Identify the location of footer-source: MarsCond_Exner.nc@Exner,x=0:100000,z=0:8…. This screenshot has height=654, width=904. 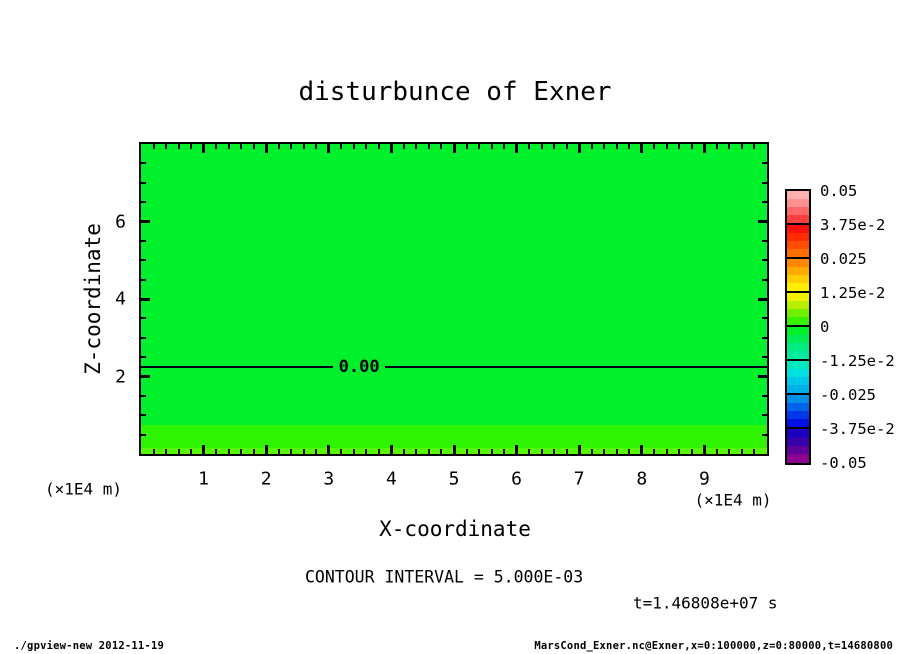
(713, 646).